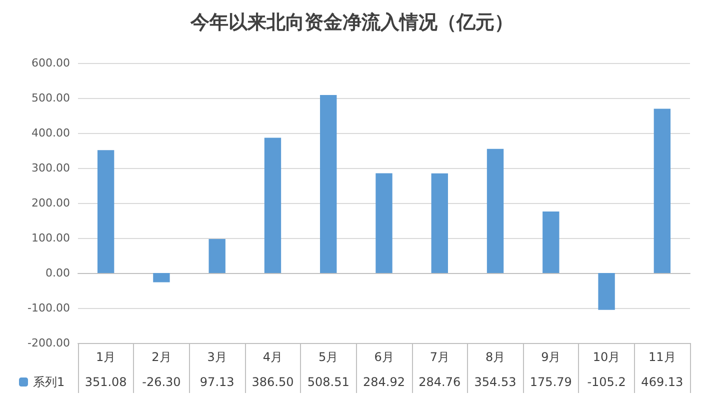 The height and width of the screenshot is (402, 704). Describe the element at coordinates (662, 382) in the screenshot. I see `data-label: 469.13` at that location.